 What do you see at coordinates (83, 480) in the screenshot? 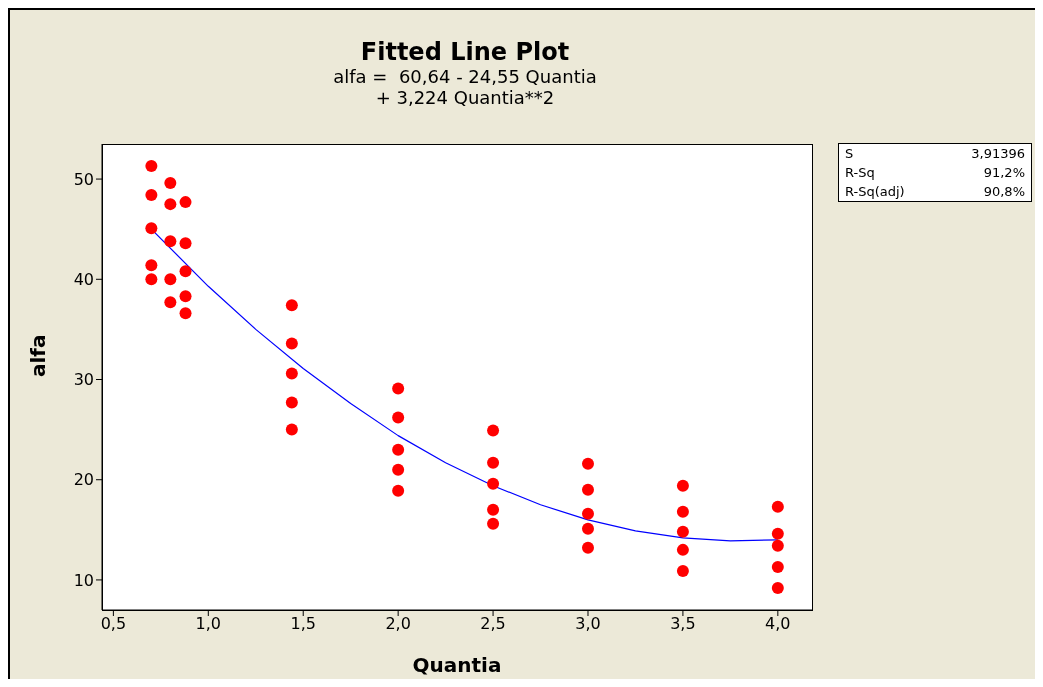
I see `y-tick-label: 20` at bounding box center [83, 480].